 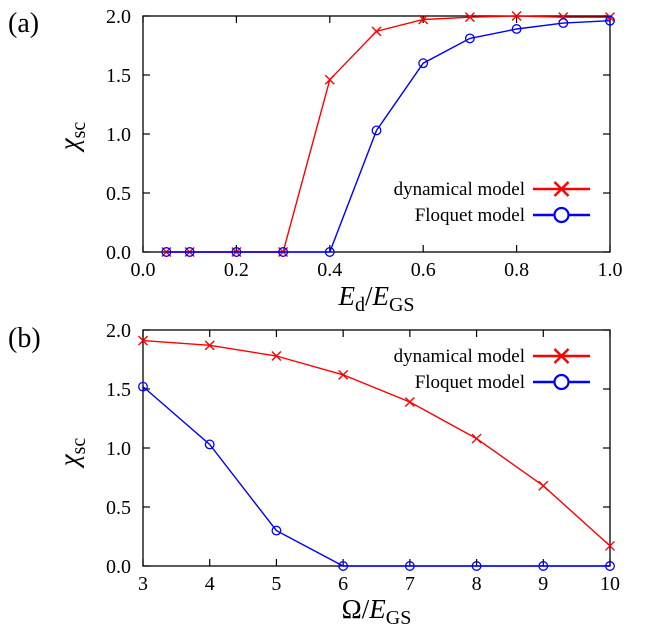 What do you see at coordinates (360, 305) in the screenshot?
I see `x-axis-sub: d` at bounding box center [360, 305].